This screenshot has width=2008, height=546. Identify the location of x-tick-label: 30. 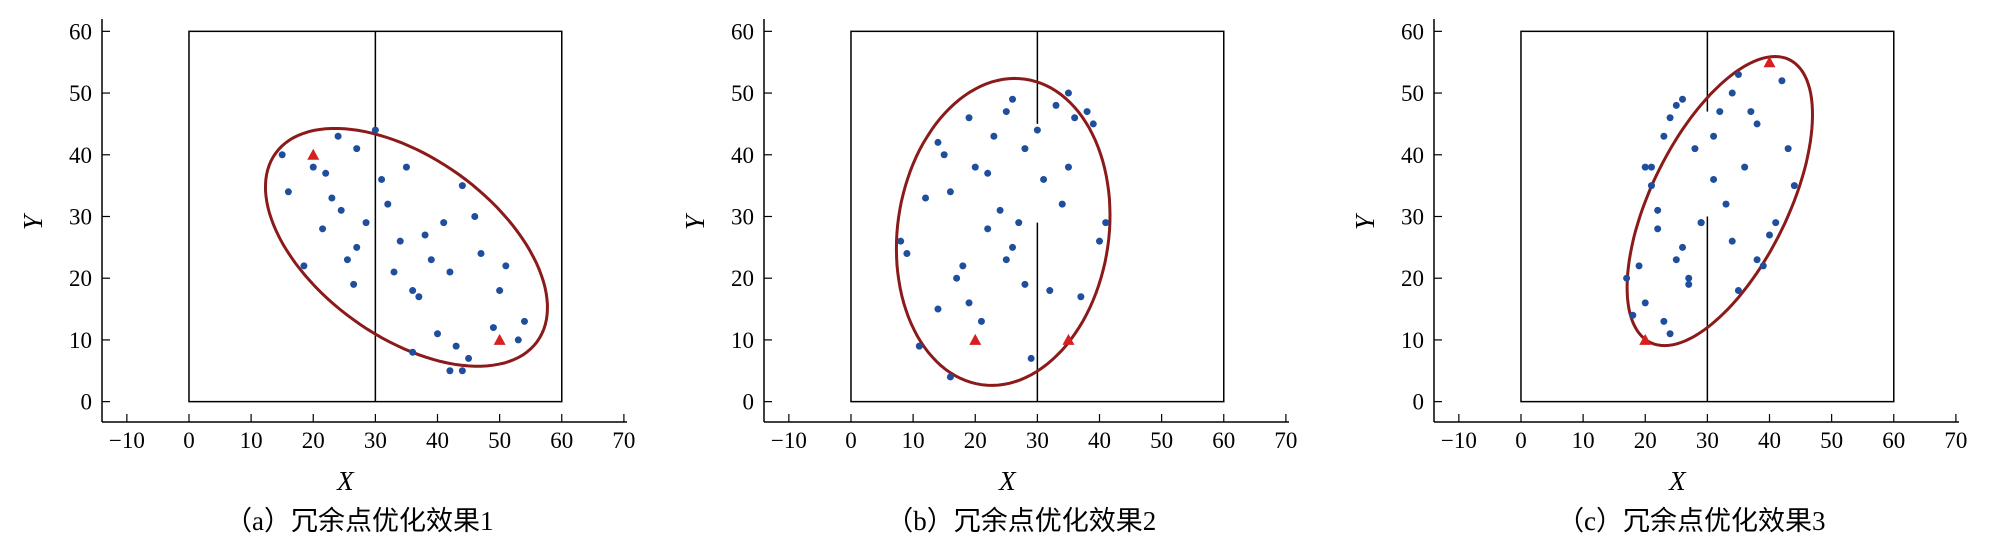
(375, 440).